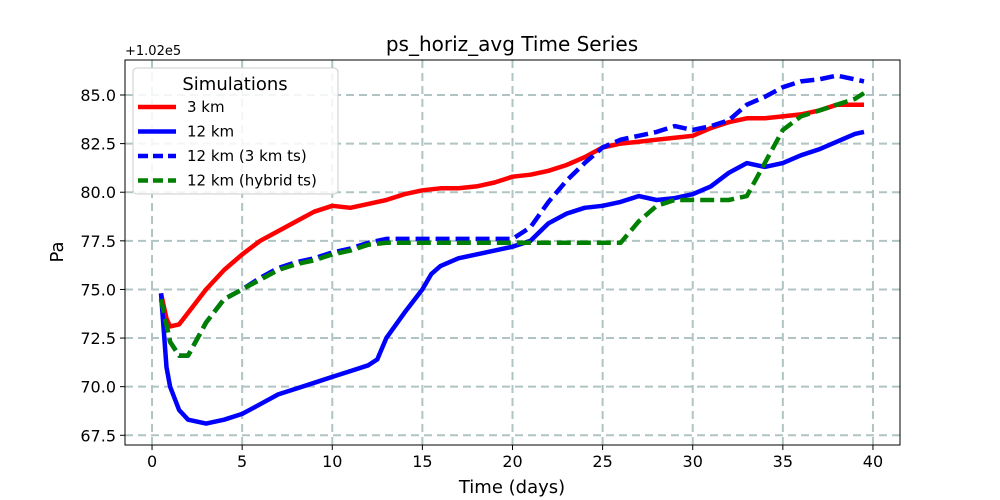 This screenshot has width=1000, height=500. I want to click on x-tick-label: 15, so click(422, 461).